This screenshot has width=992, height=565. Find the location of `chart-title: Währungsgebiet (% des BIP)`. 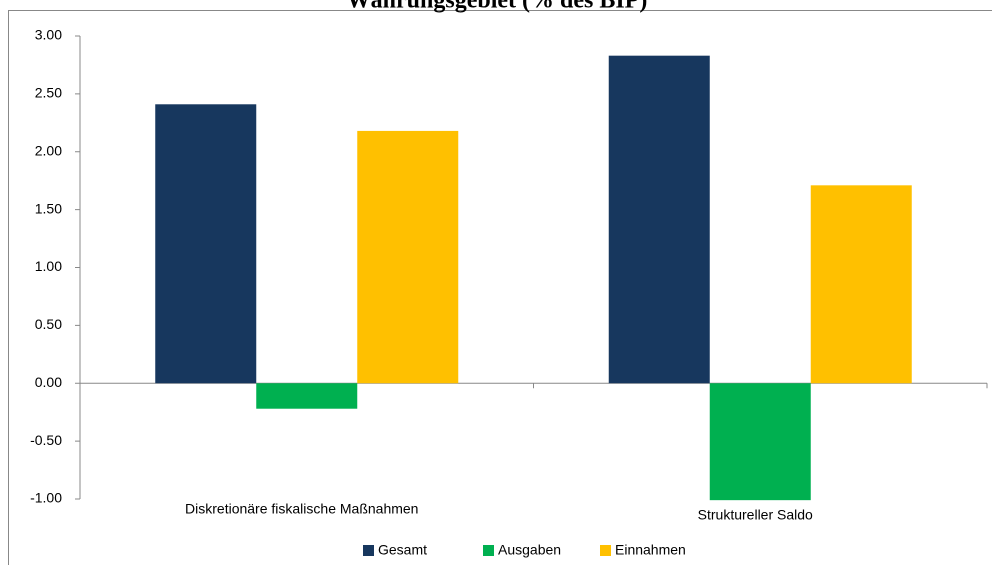

chart-title: Währungsgebiet (% des BIP) is located at coordinates (497, 7).